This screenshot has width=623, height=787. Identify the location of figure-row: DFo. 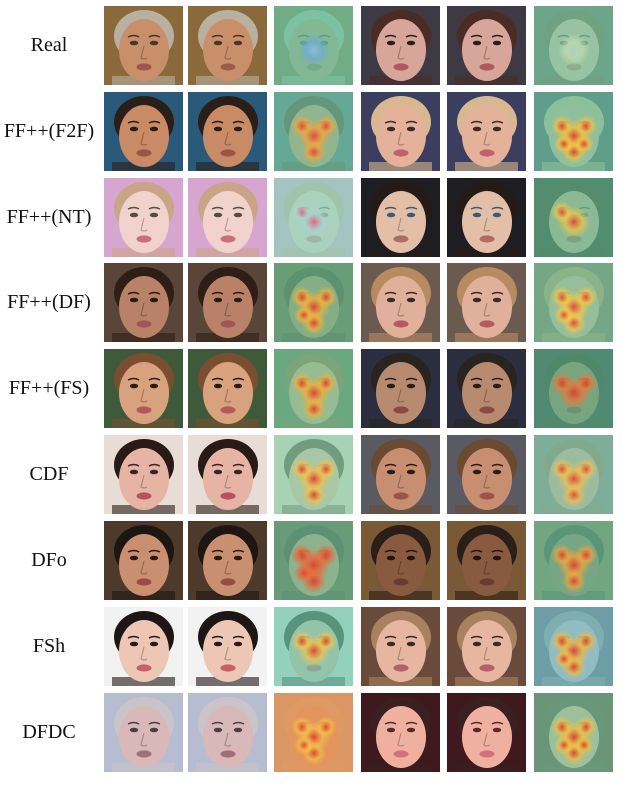
(311, 560).